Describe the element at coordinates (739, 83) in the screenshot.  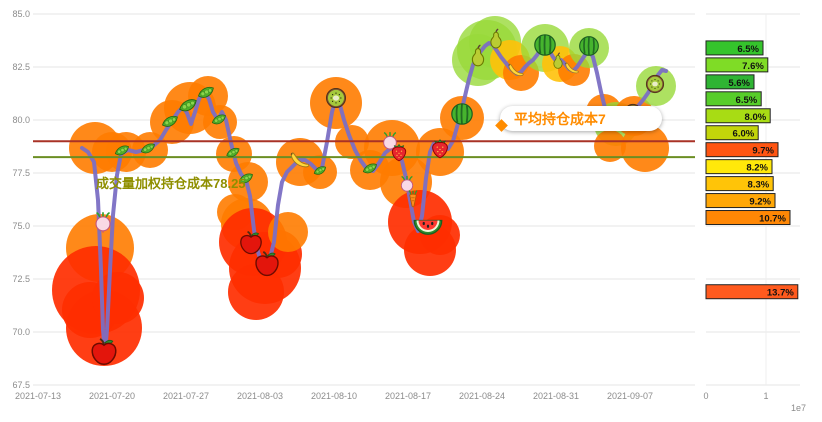
I see `distribution-bar-label: 5.6%` at that location.